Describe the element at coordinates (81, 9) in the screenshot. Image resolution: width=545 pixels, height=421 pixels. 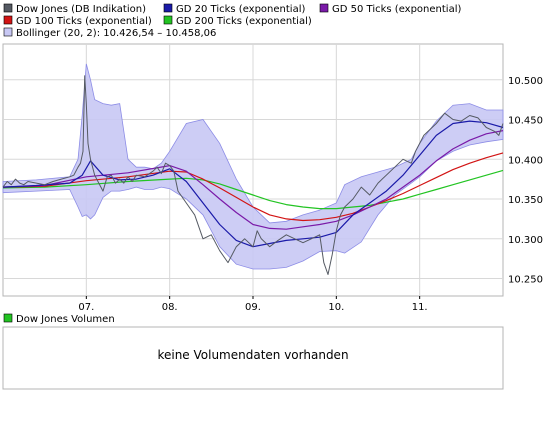
I see `legend-label-dow: Dow Jones (DB Indikation)` at that location.